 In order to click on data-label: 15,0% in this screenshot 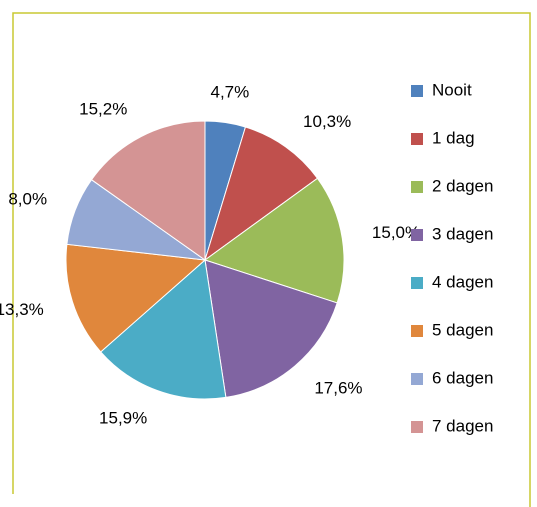, I will do `click(396, 232)`.